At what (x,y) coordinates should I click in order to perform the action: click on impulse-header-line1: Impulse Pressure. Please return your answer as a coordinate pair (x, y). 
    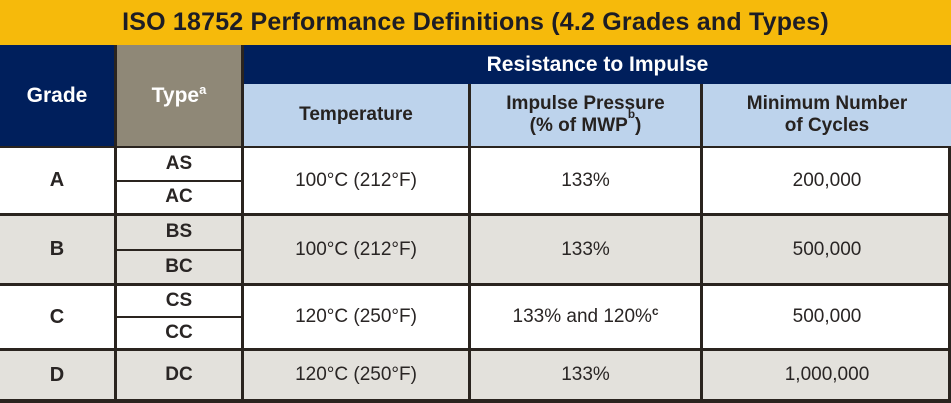
    Looking at the image, I should click on (585, 103).